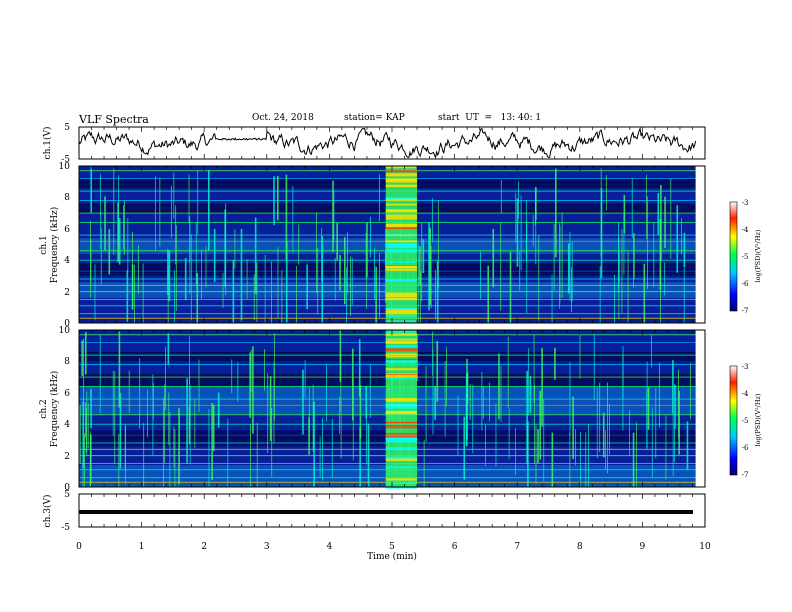  I want to click on ch3-ytick-top: 5, so click(67, 495).